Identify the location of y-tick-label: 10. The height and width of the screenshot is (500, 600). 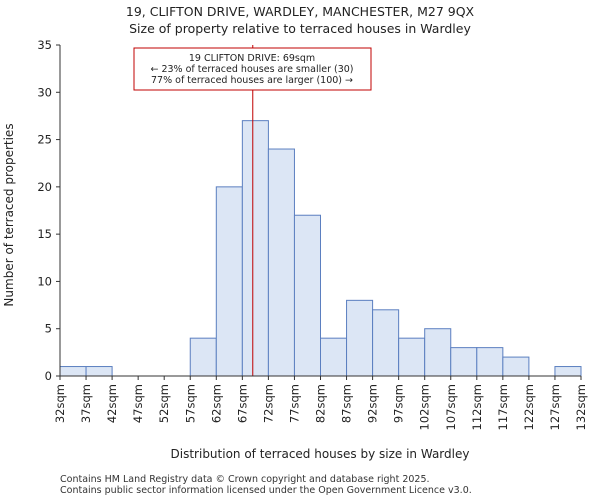
(44, 281).